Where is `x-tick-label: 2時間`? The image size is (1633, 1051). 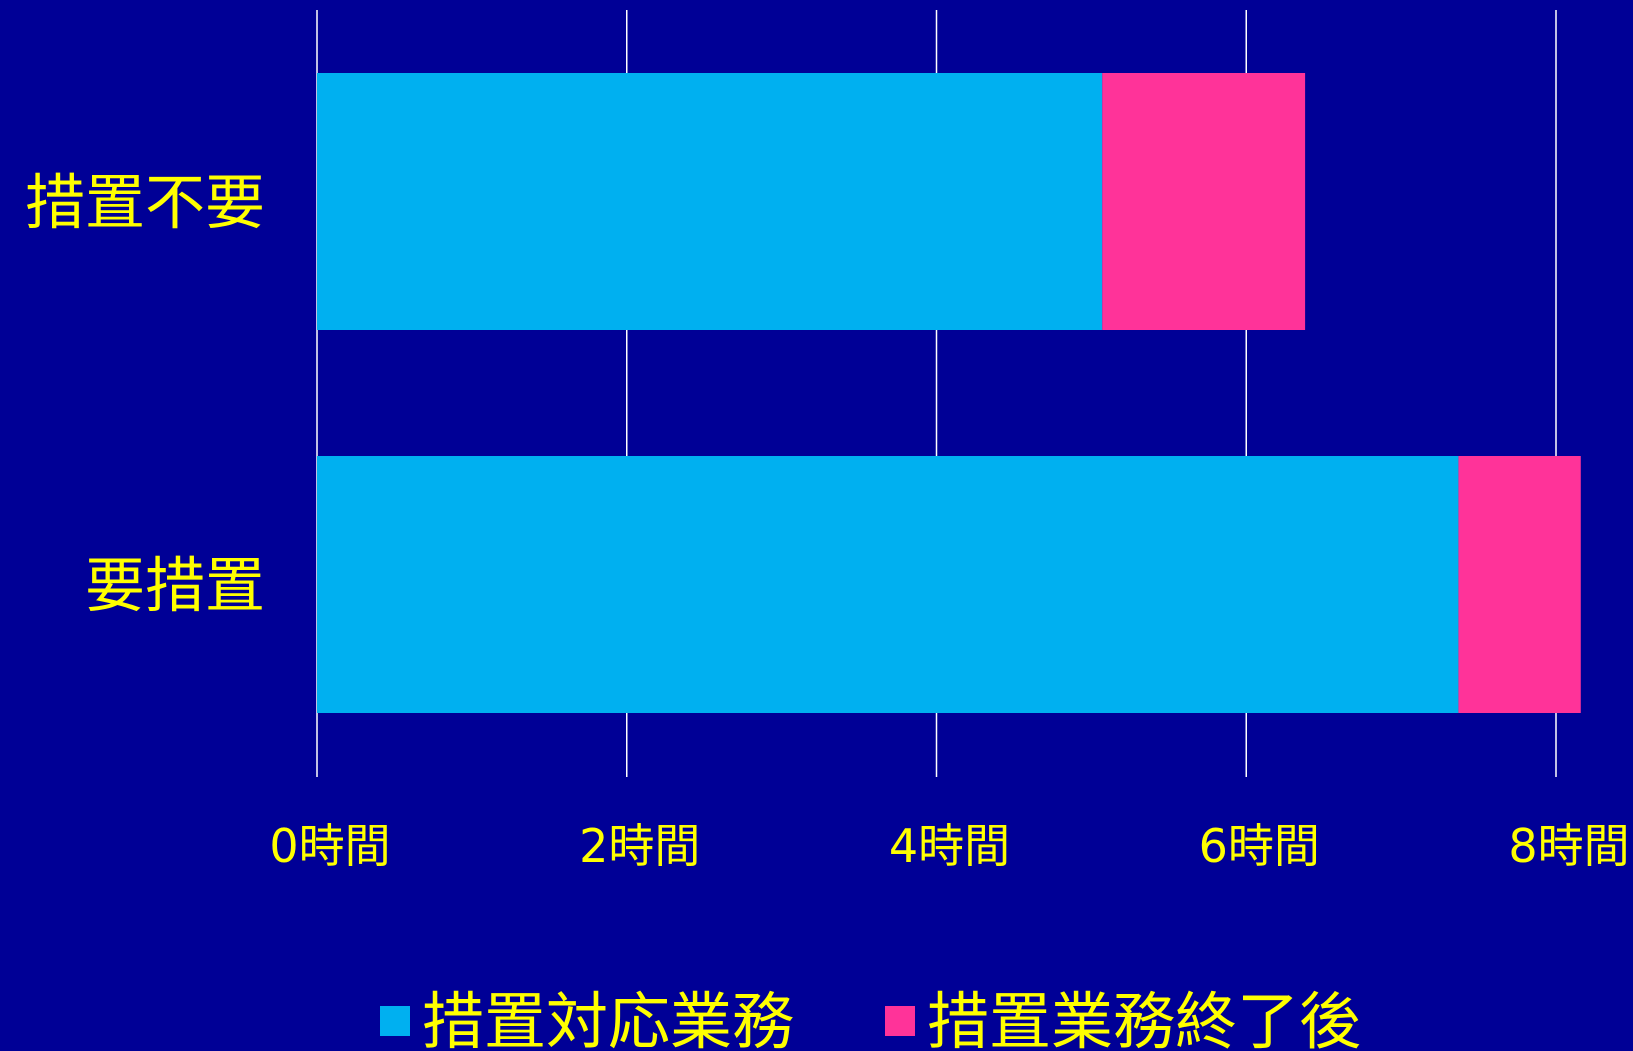 x-tick-label: 2時間 is located at coordinates (639, 846).